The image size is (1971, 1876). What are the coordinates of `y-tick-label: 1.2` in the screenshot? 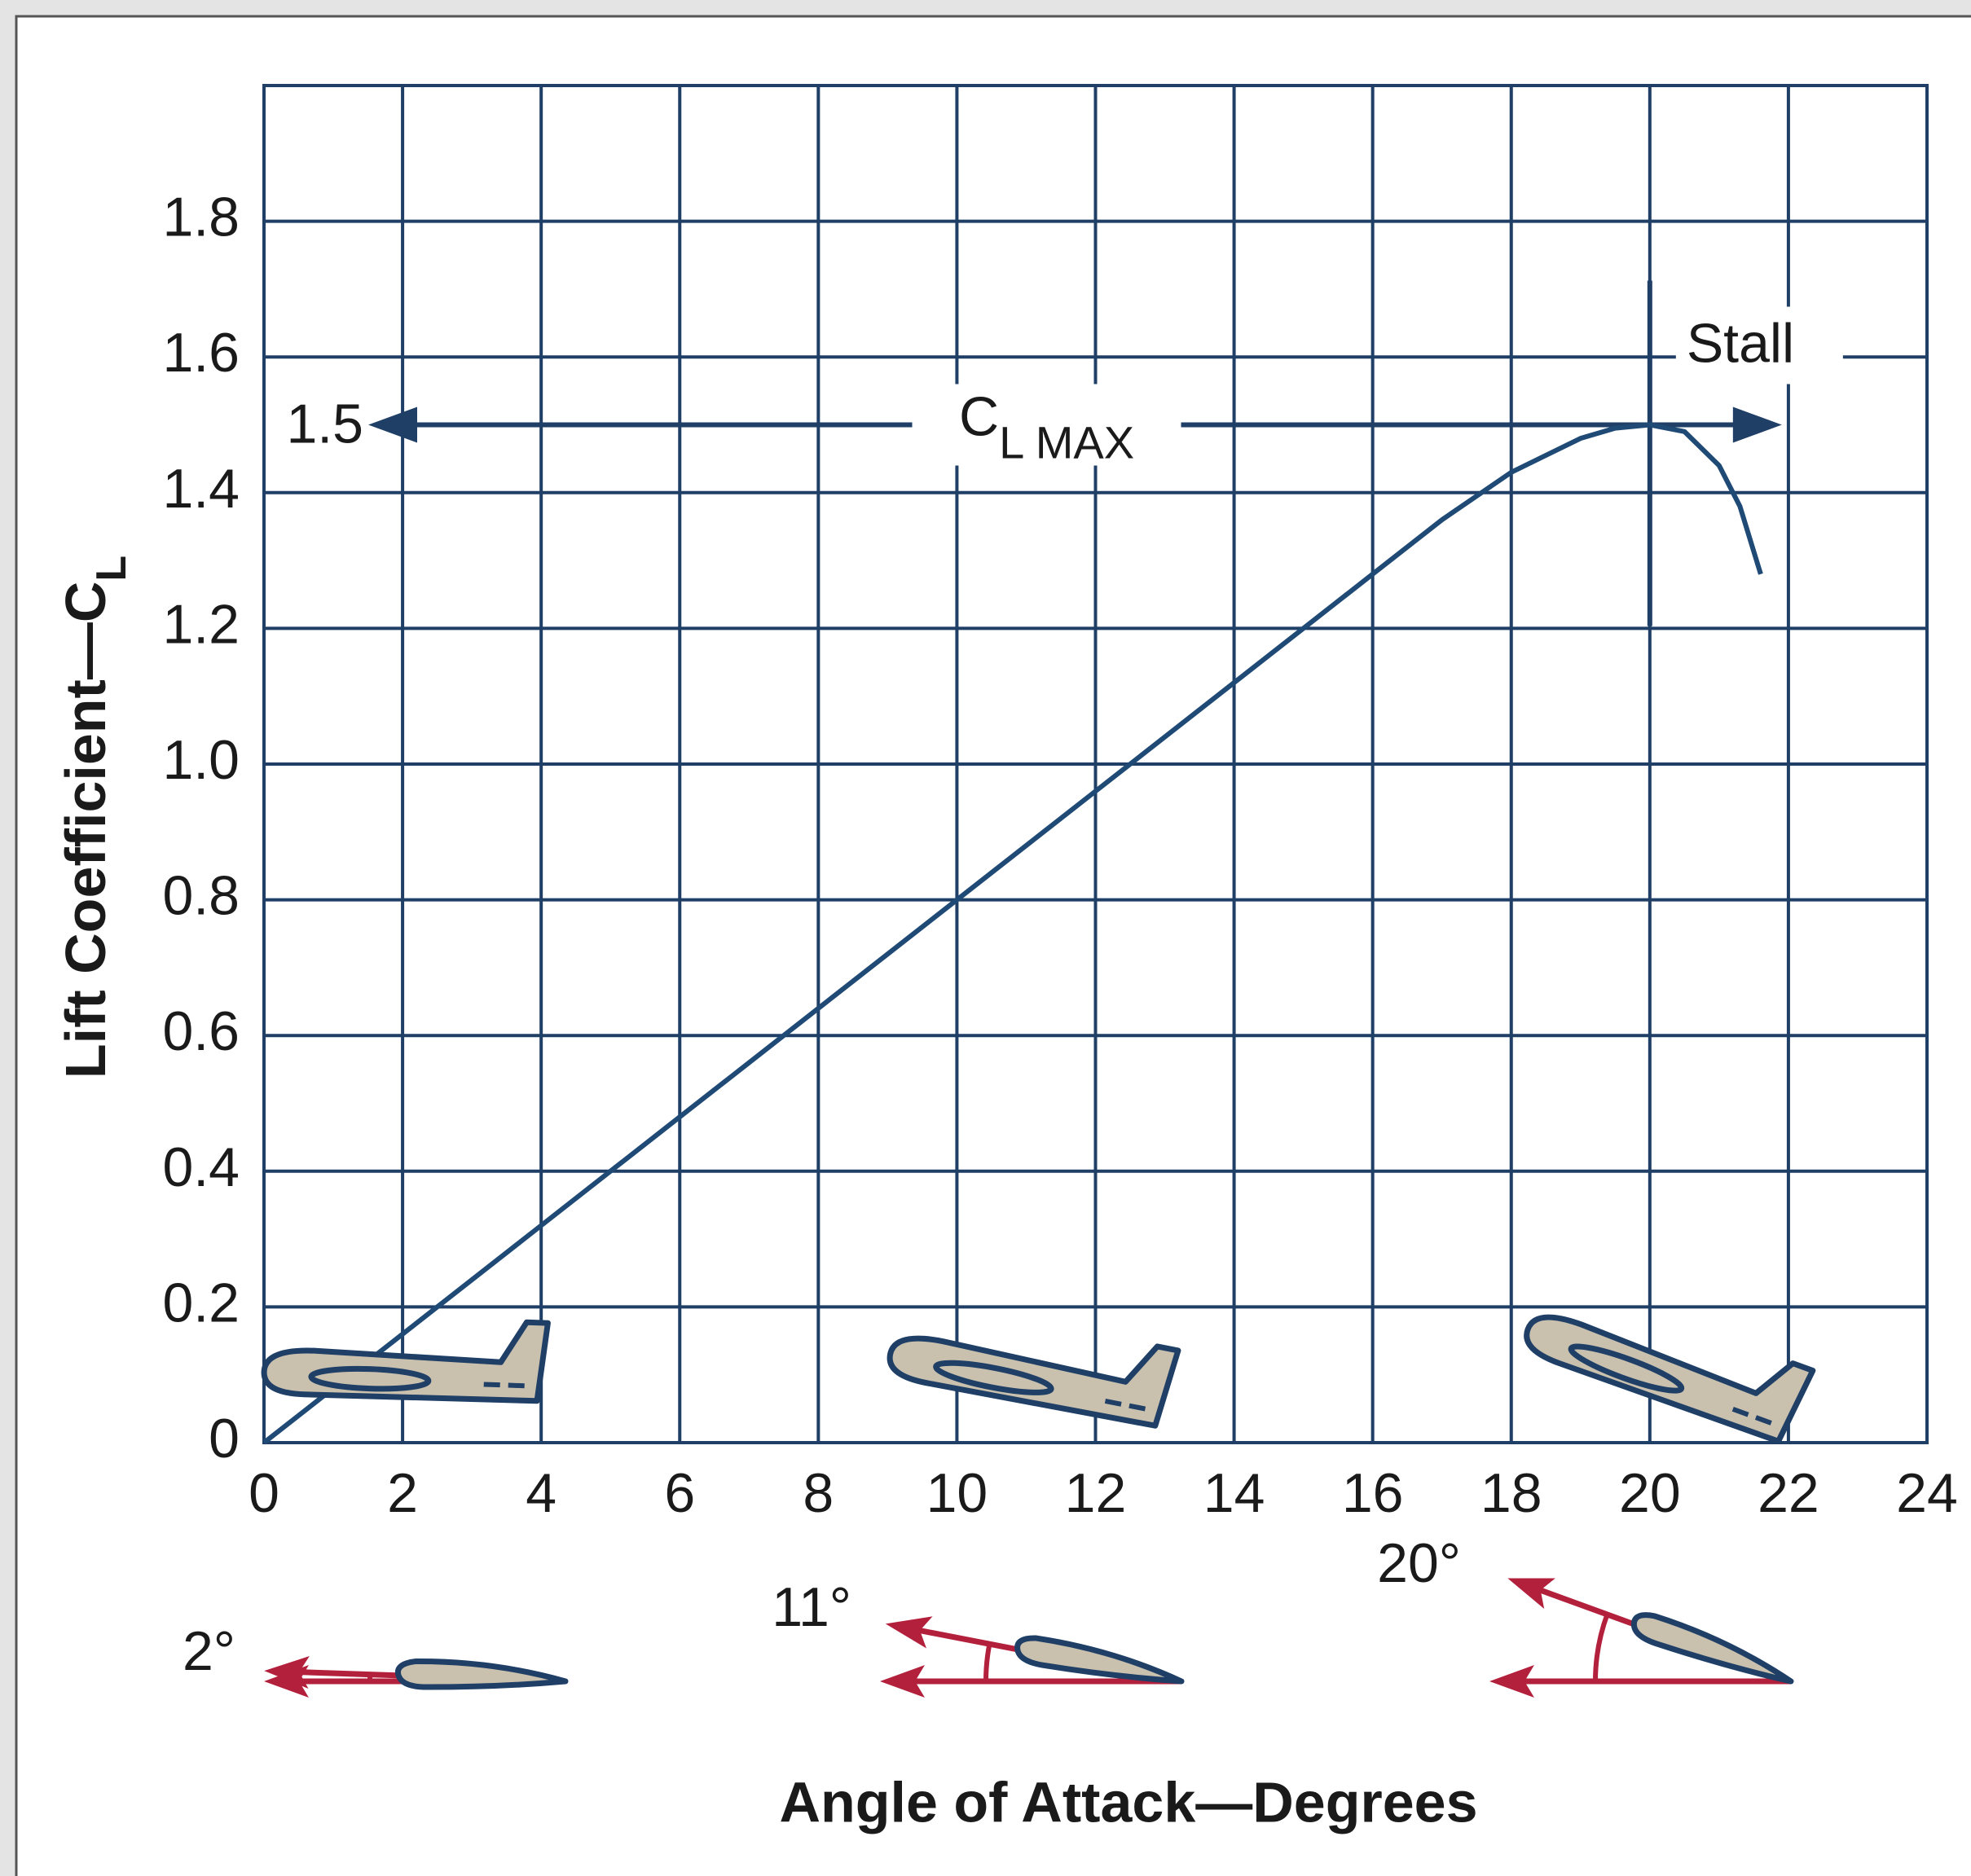 It's located at (201, 624).